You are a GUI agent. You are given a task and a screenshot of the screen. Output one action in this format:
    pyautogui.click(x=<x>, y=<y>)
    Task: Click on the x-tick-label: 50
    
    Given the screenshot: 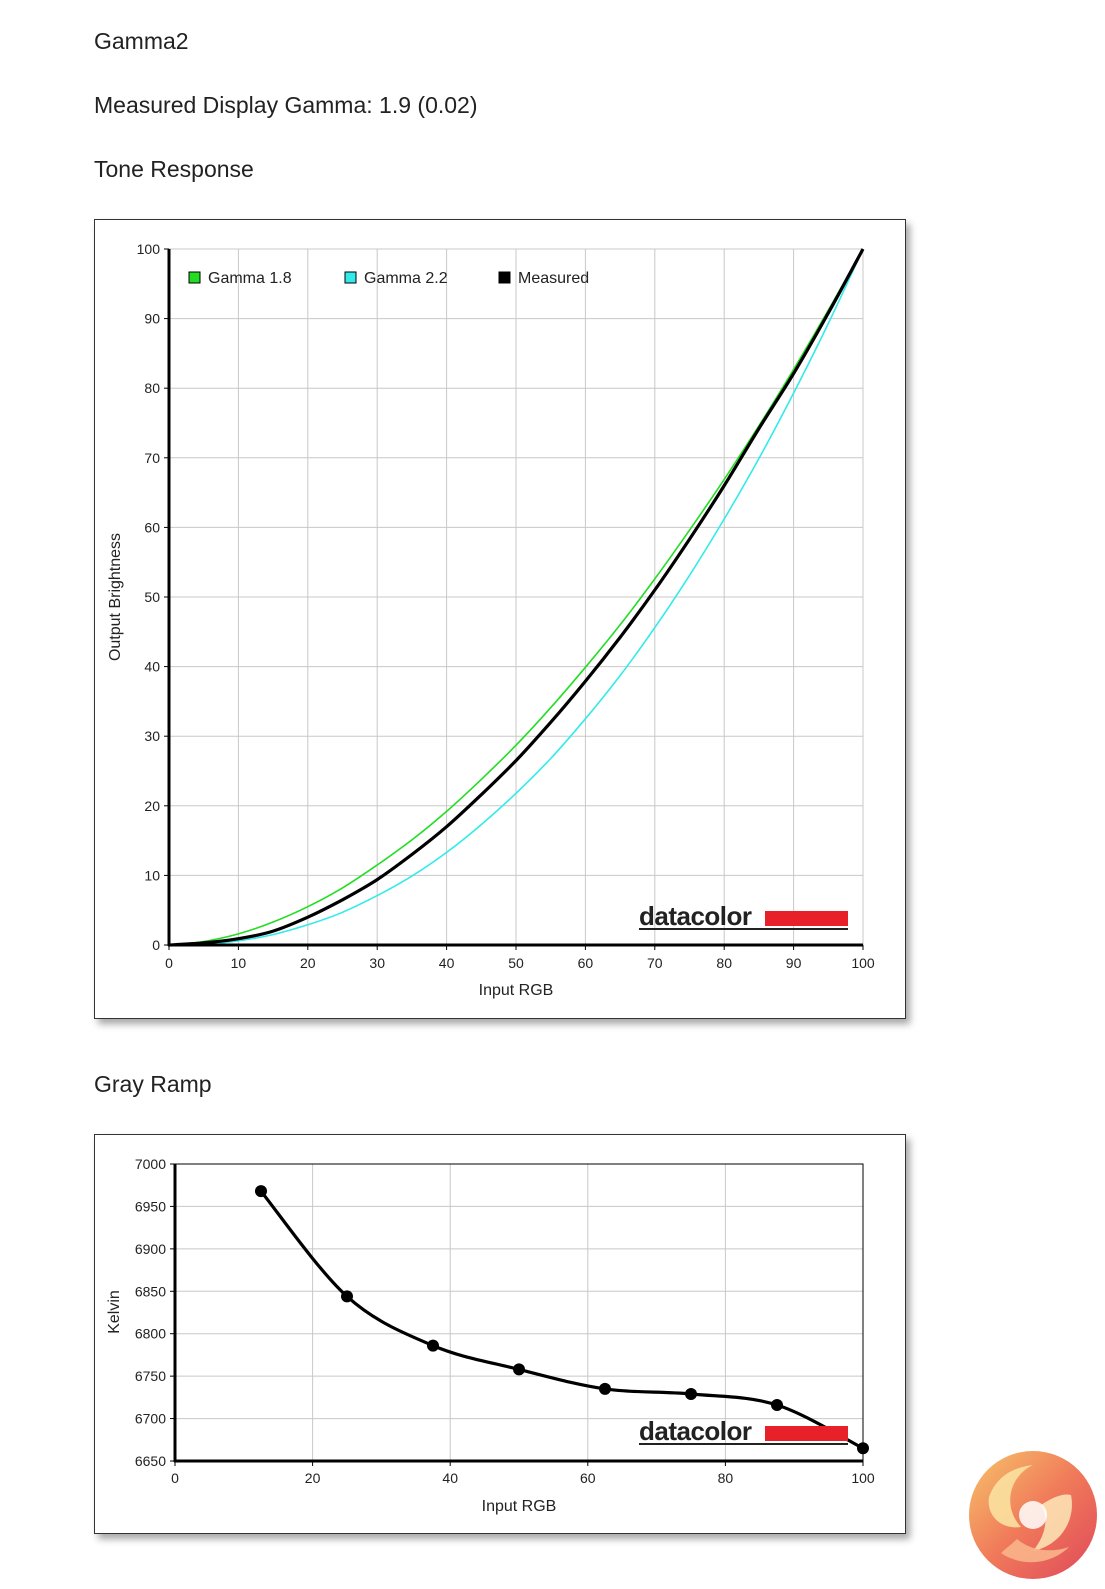 What is the action you would take?
    pyautogui.click(x=516, y=963)
    